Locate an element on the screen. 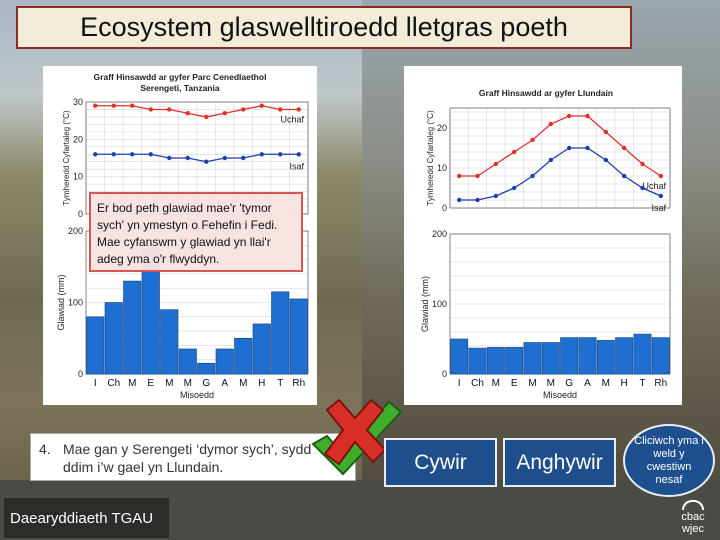 This screenshot has height=540, width=720. serengeti-rain-ytick: 200 is located at coordinates (75, 231).